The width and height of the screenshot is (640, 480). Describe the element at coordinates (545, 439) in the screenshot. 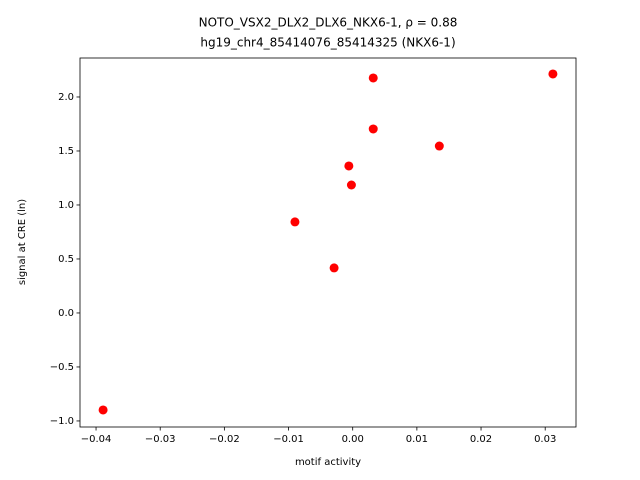

I see `x-tick-label: 0.03` at that location.